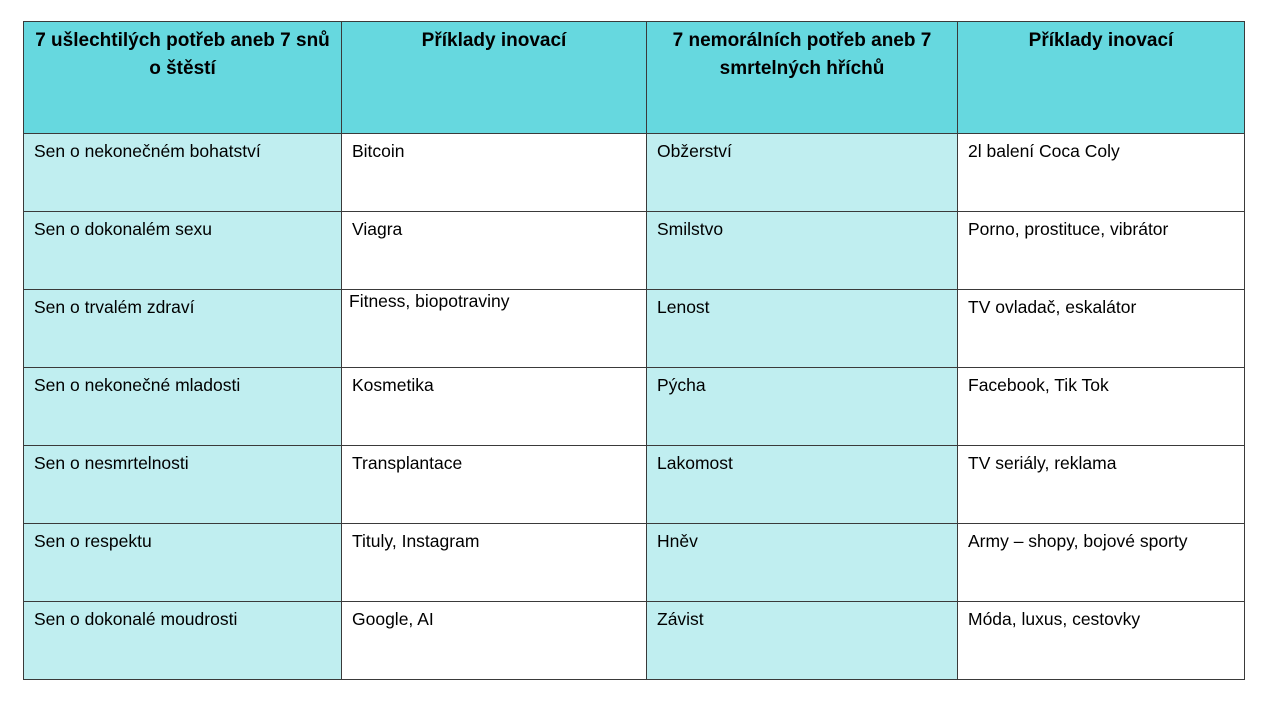 The image size is (1280, 720). I want to click on sin-innovation-cell: Móda, luxus, cestovky, so click(1101, 640).